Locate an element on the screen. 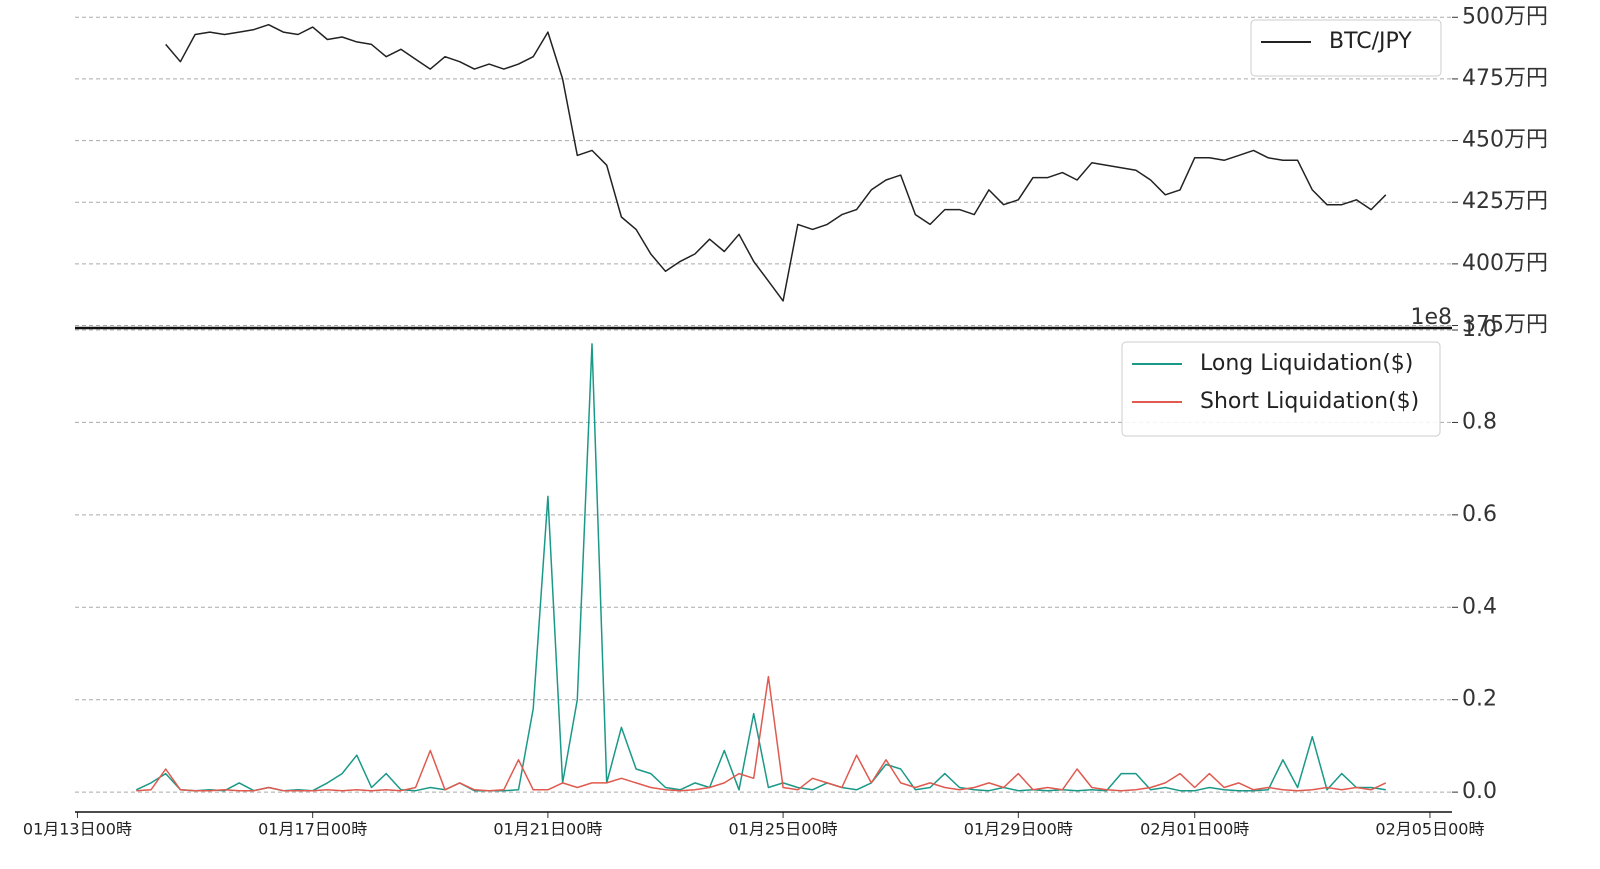  y-tick-label: 0.8 is located at coordinates (1479, 421).